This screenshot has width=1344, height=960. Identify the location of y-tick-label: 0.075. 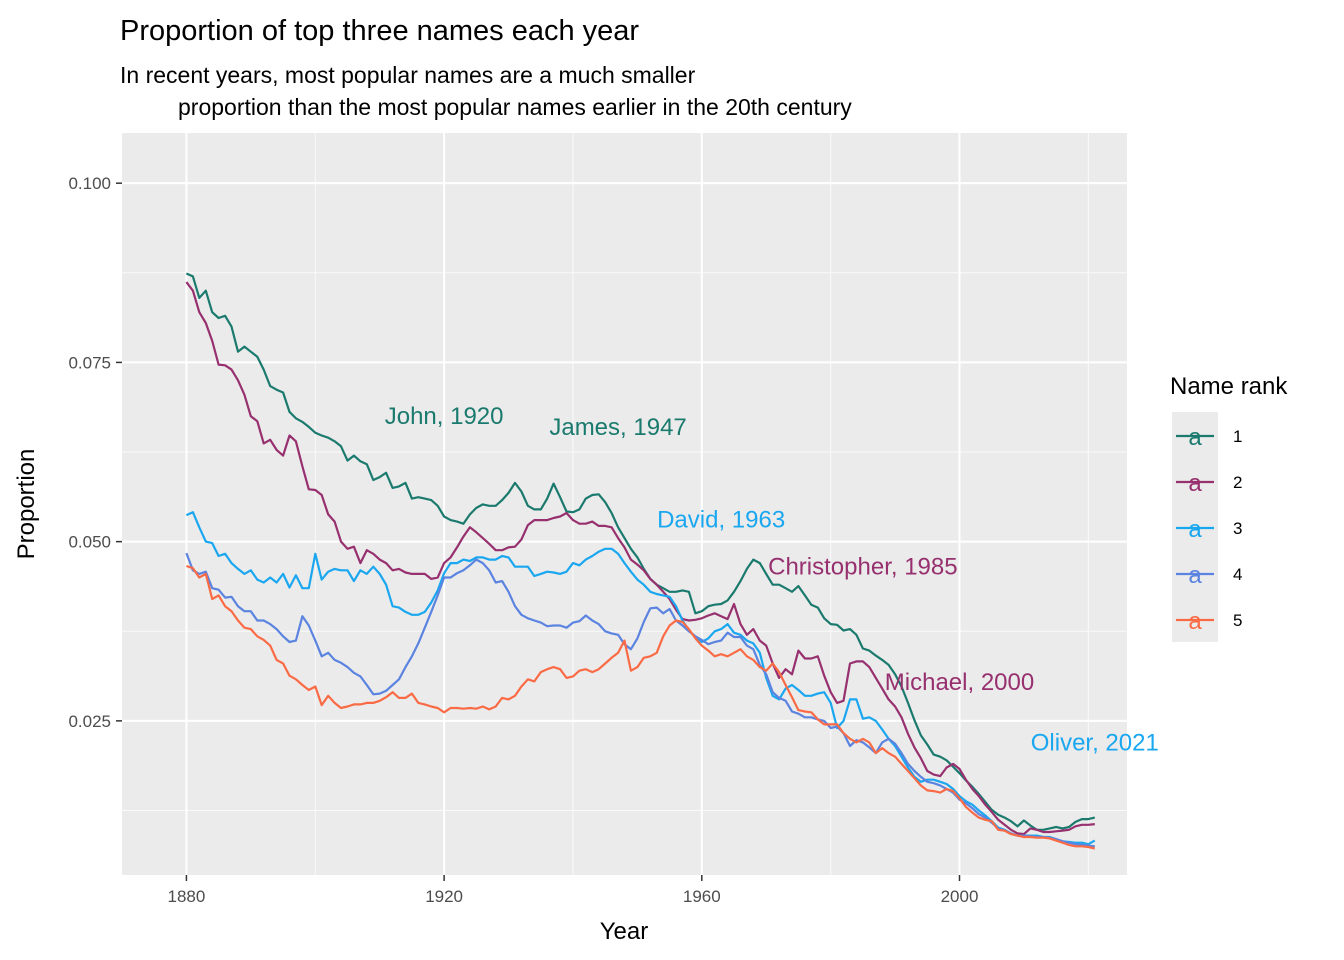
(89, 362).